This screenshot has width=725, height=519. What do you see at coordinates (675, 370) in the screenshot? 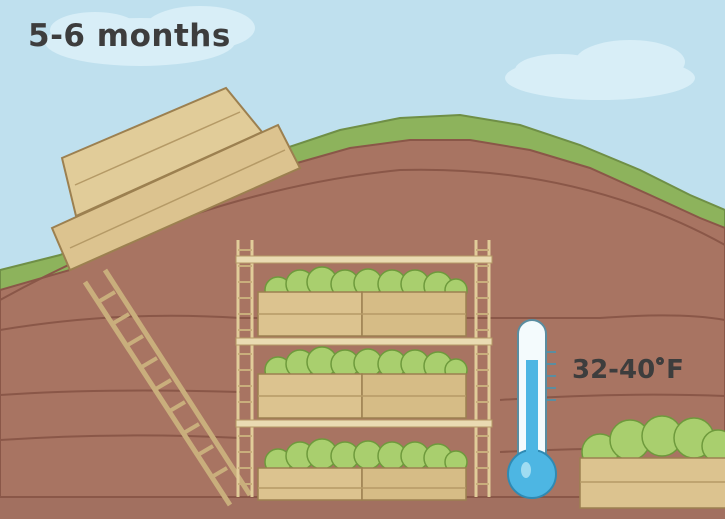
I see `temperature-unit: F` at bounding box center [675, 370].